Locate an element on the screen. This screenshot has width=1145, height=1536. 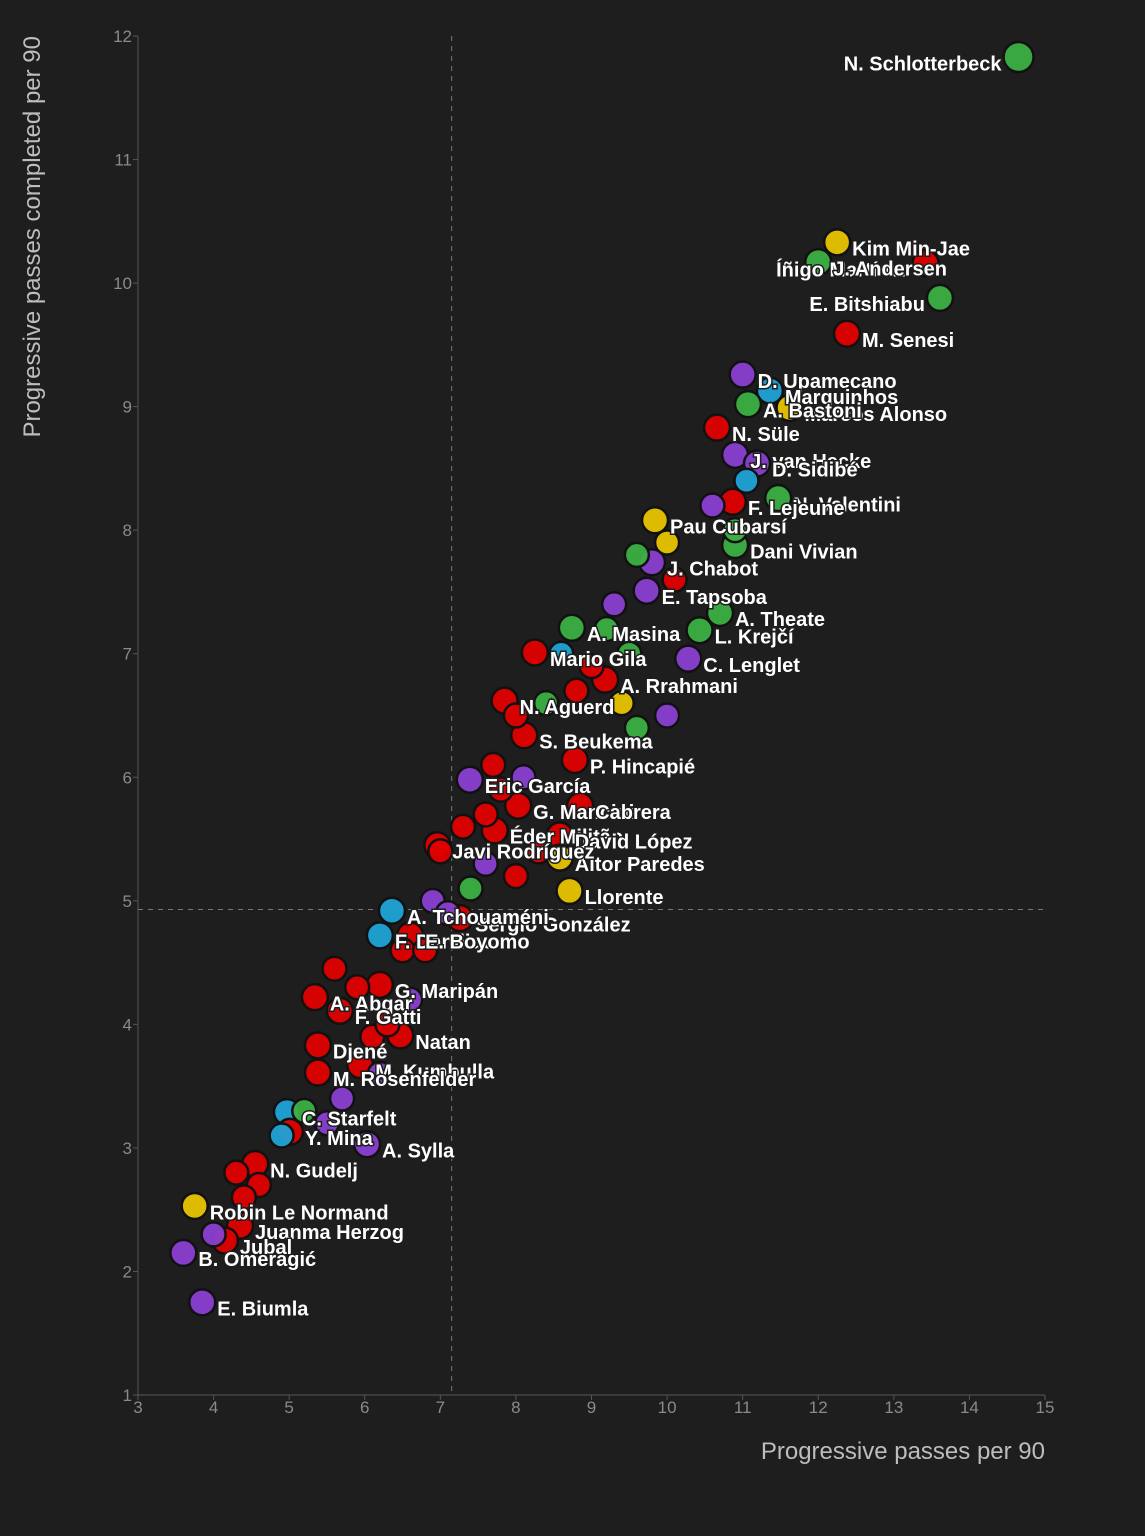
x-tick-label: 6 is located at coordinates (364, 1407).